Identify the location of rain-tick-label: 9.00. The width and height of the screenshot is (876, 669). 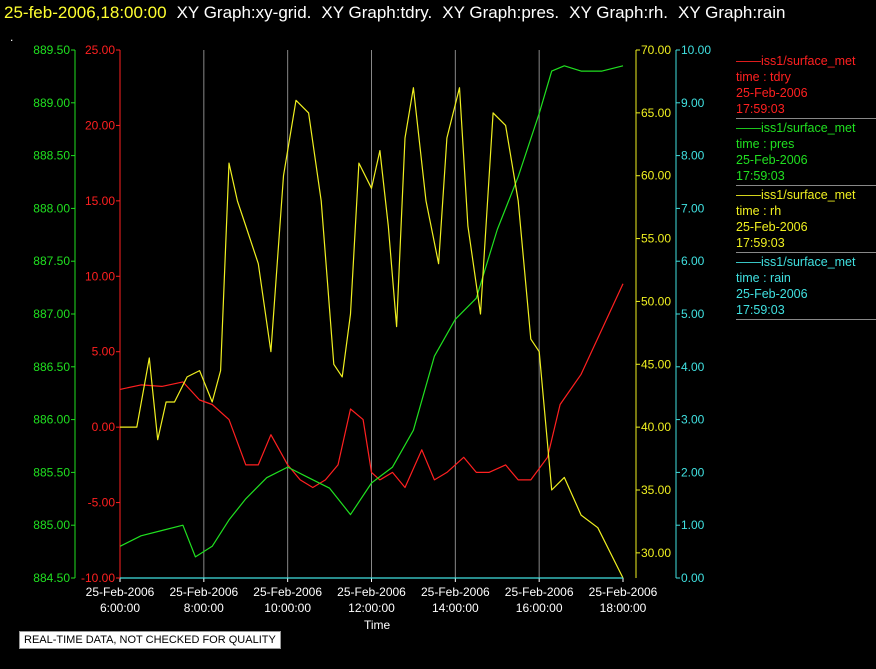
(693, 103).